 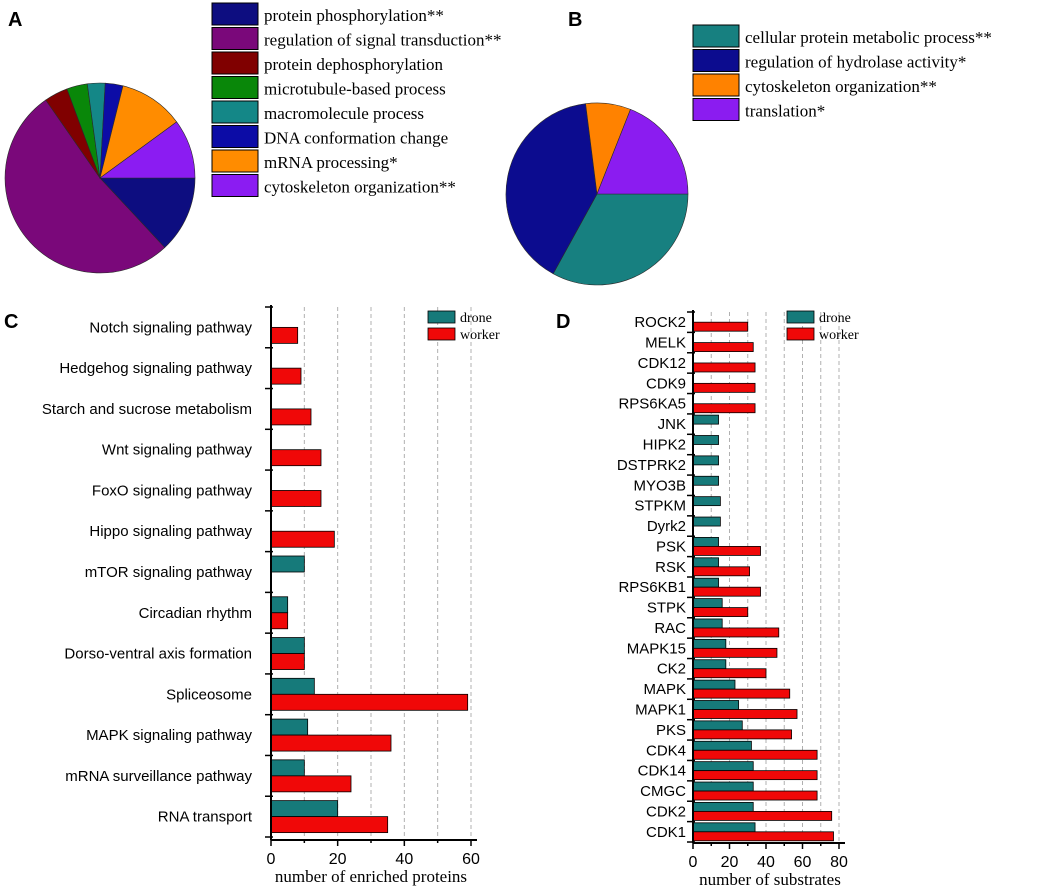 I want to click on legend-label: protein phosphorylation**, so click(x=354, y=15).